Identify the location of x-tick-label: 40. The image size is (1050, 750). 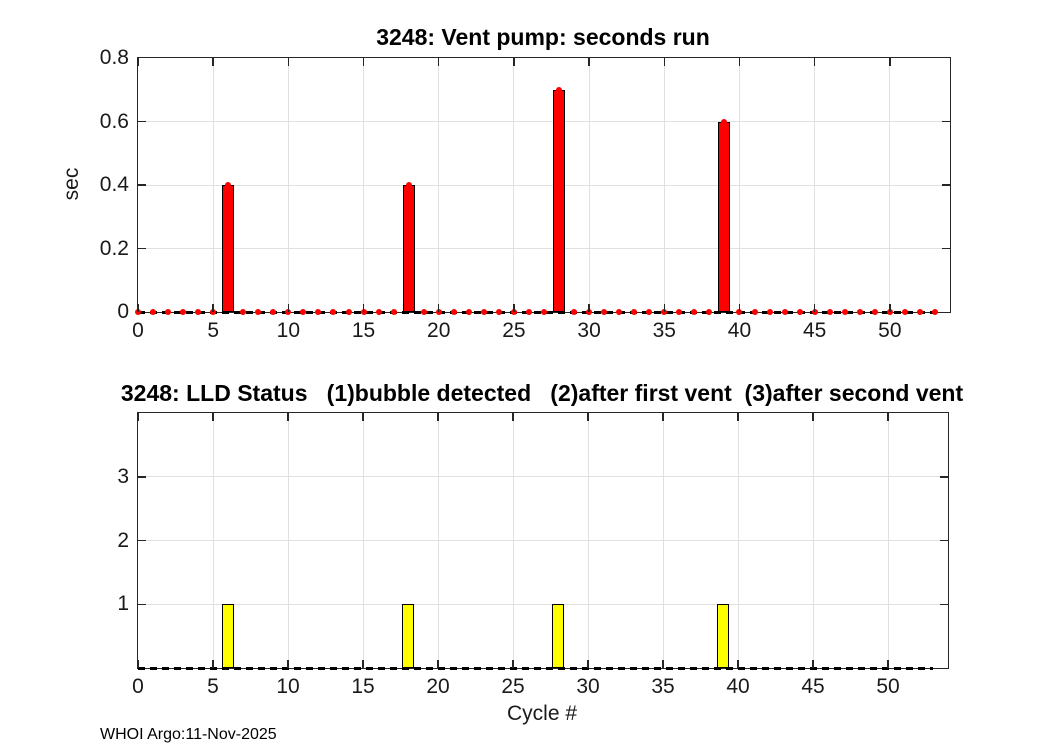
(738, 686).